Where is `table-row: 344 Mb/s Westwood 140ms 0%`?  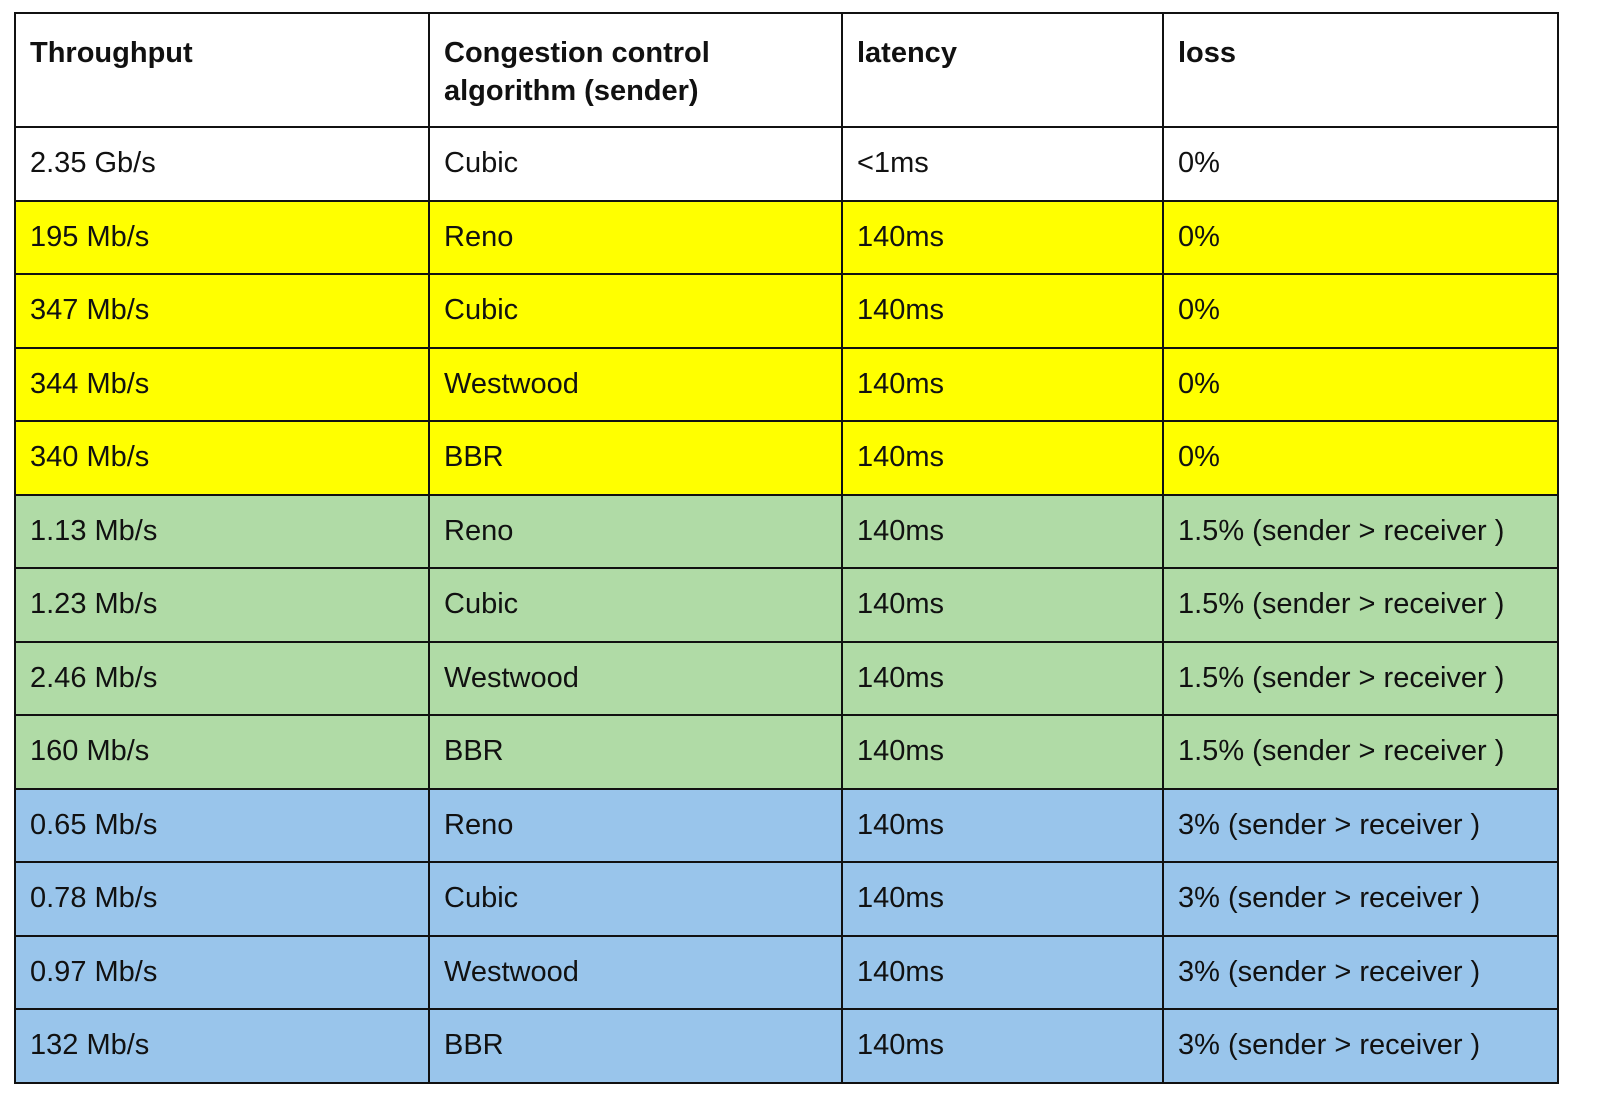
table-row: 344 Mb/s Westwood 140ms 0% is located at coordinates (786, 384).